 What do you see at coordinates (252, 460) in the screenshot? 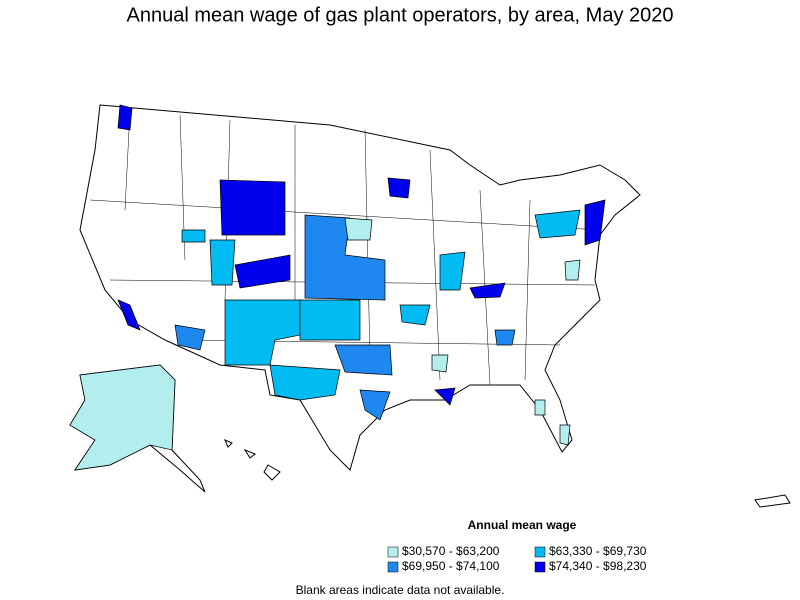
I see `hawaii` at bounding box center [252, 460].